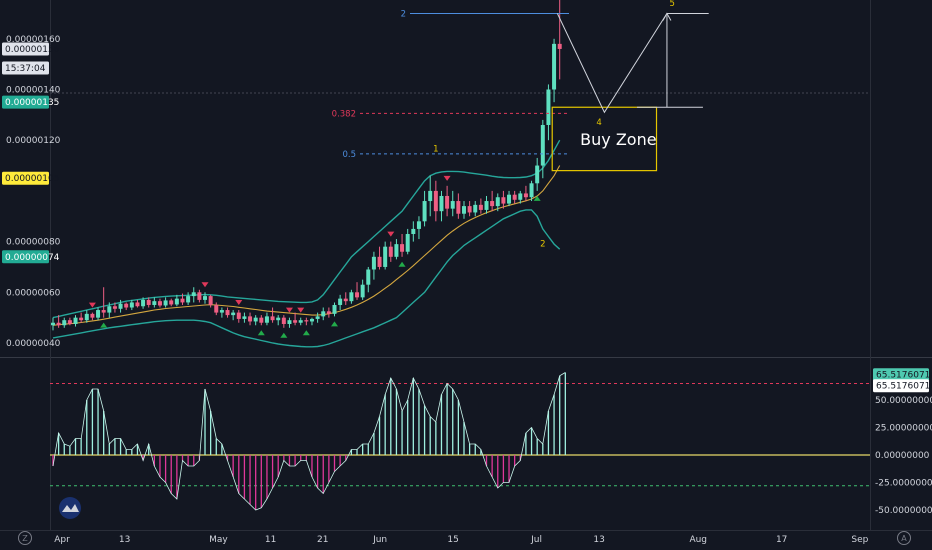  What do you see at coordinates (461, 540) in the screenshot?
I see `time-axis: Apr 13 May 11 21 Jun 15 Jul 13 Aug 17 Sep` at bounding box center [461, 540].